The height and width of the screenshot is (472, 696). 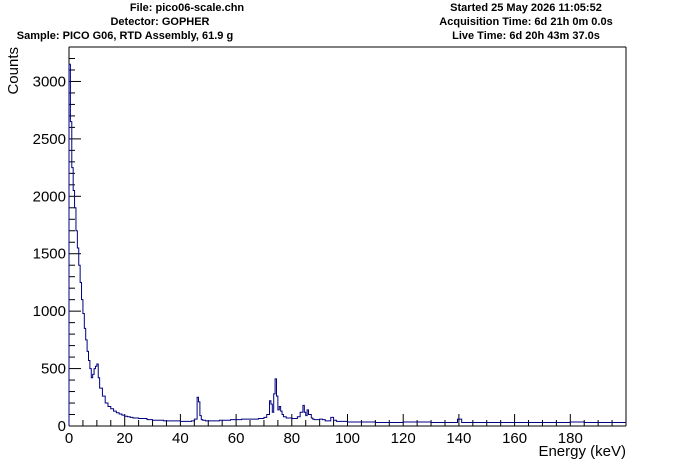 What do you see at coordinates (347, 438) in the screenshot?
I see `x-tick-label: 100` at bounding box center [347, 438].